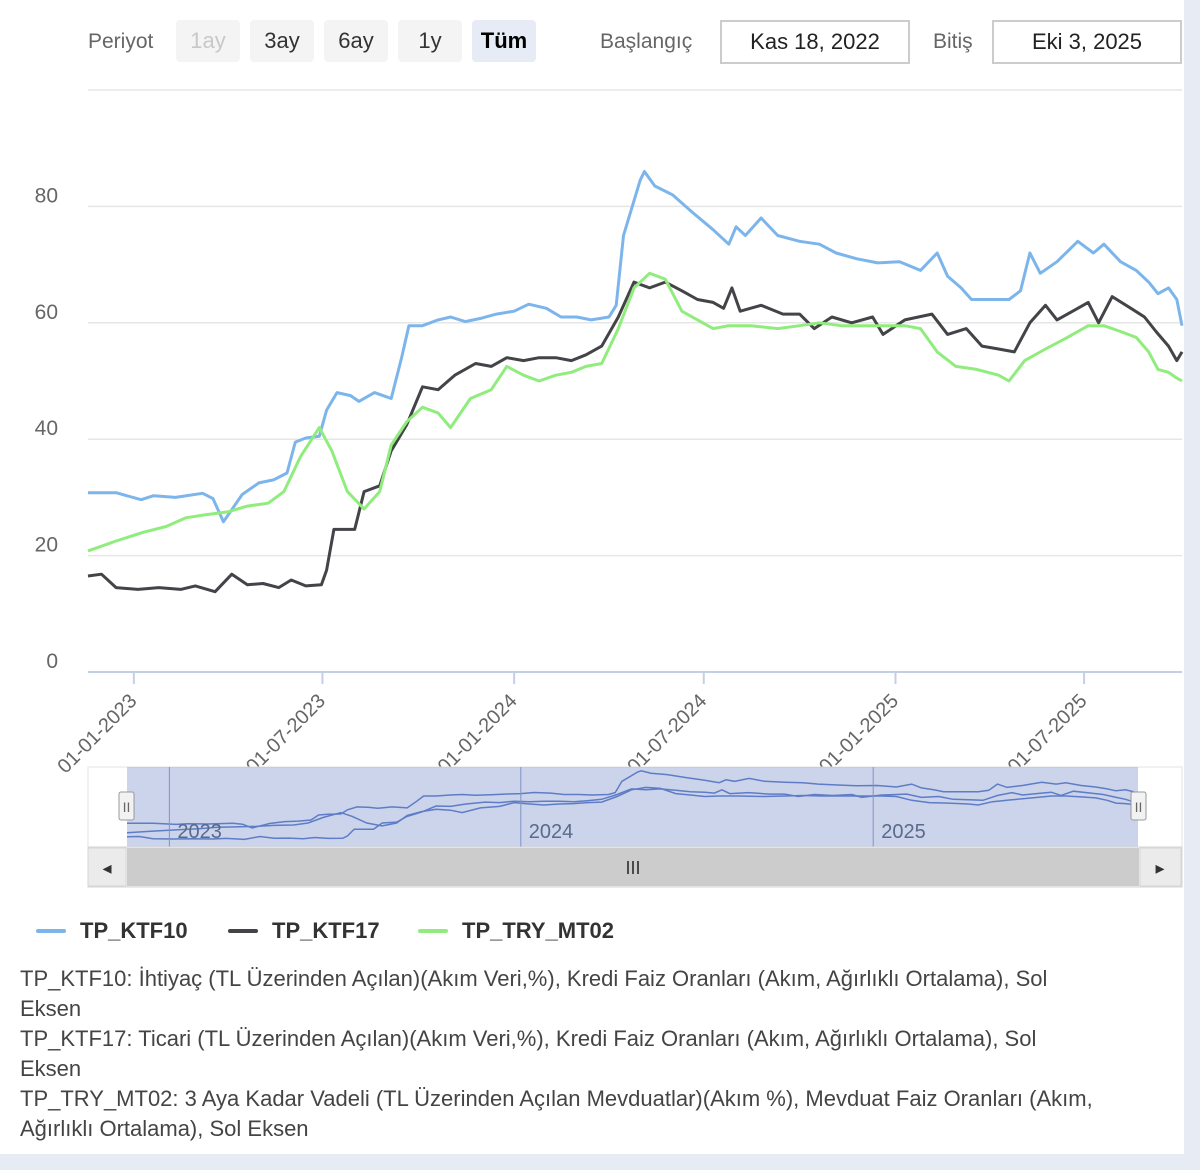 This screenshot has height=1170, width=1200. I want to click on handle-grip-left: II, so click(127, 807).